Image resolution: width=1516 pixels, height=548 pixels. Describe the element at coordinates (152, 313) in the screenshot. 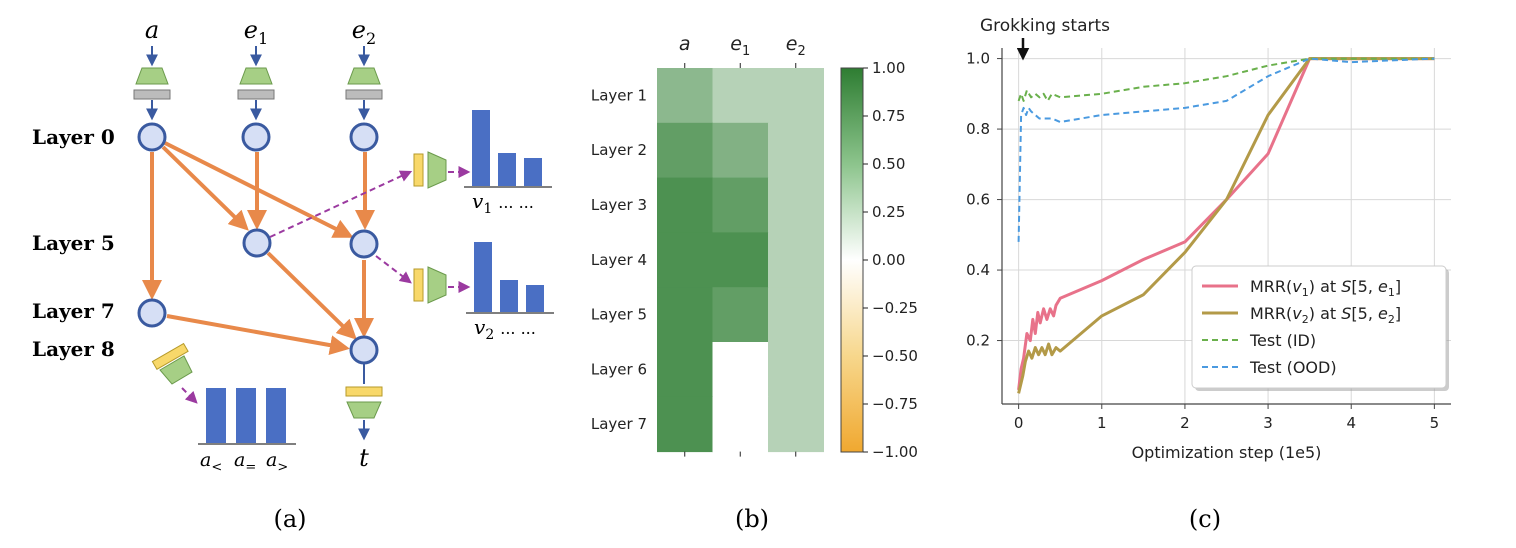

I see `node-a-layer7` at that location.